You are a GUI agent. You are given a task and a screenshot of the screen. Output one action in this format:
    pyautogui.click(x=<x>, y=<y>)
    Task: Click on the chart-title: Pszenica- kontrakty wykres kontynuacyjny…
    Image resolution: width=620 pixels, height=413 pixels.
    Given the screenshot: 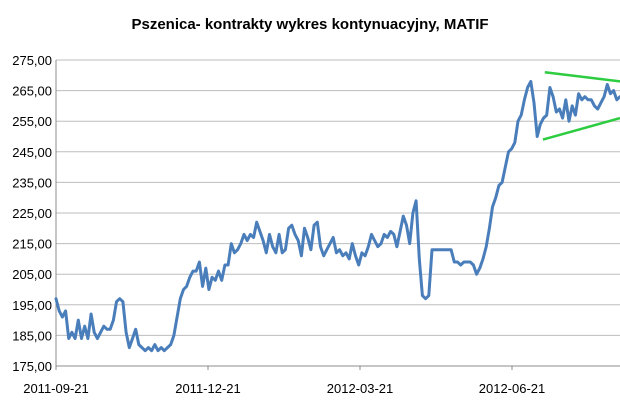 What is the action you would take?
    pyautogui.click(x=310, y=24)
    